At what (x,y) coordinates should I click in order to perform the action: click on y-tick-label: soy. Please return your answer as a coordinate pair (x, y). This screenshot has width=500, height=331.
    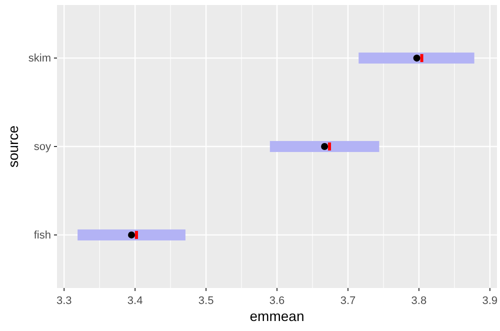
    Looking at the image, I should click on (43, 147).